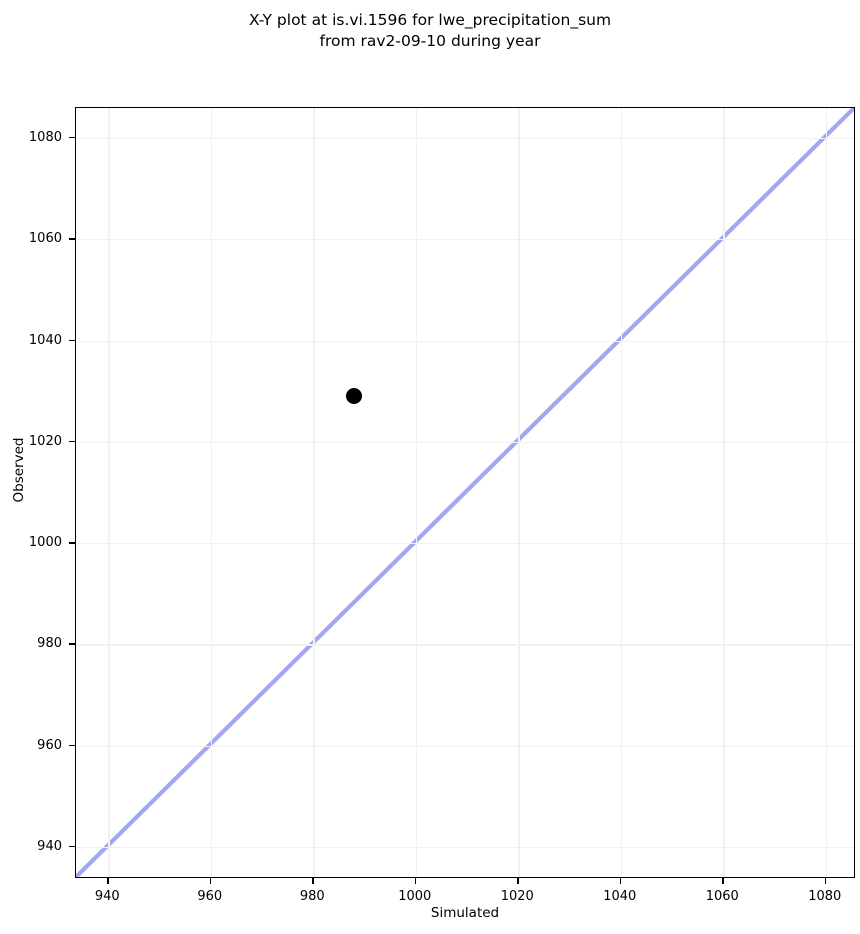  I want to click on y-tick-label: 940, so click(49, 847).